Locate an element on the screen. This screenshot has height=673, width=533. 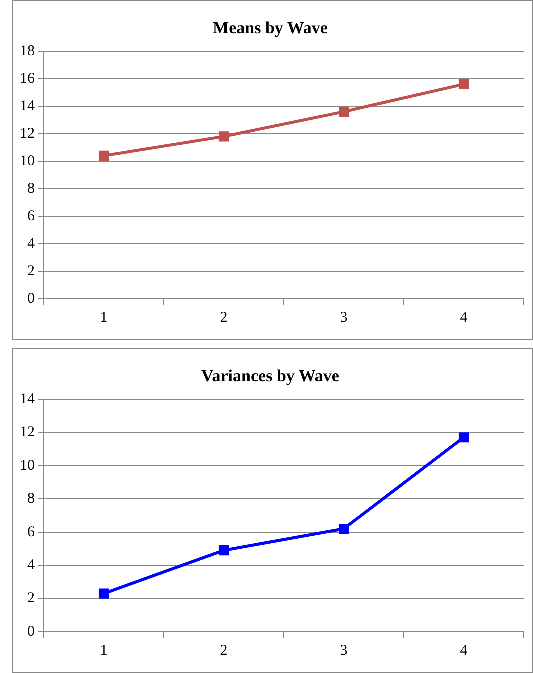
y-tick-label: 16 is located at coordinates (28, 78).